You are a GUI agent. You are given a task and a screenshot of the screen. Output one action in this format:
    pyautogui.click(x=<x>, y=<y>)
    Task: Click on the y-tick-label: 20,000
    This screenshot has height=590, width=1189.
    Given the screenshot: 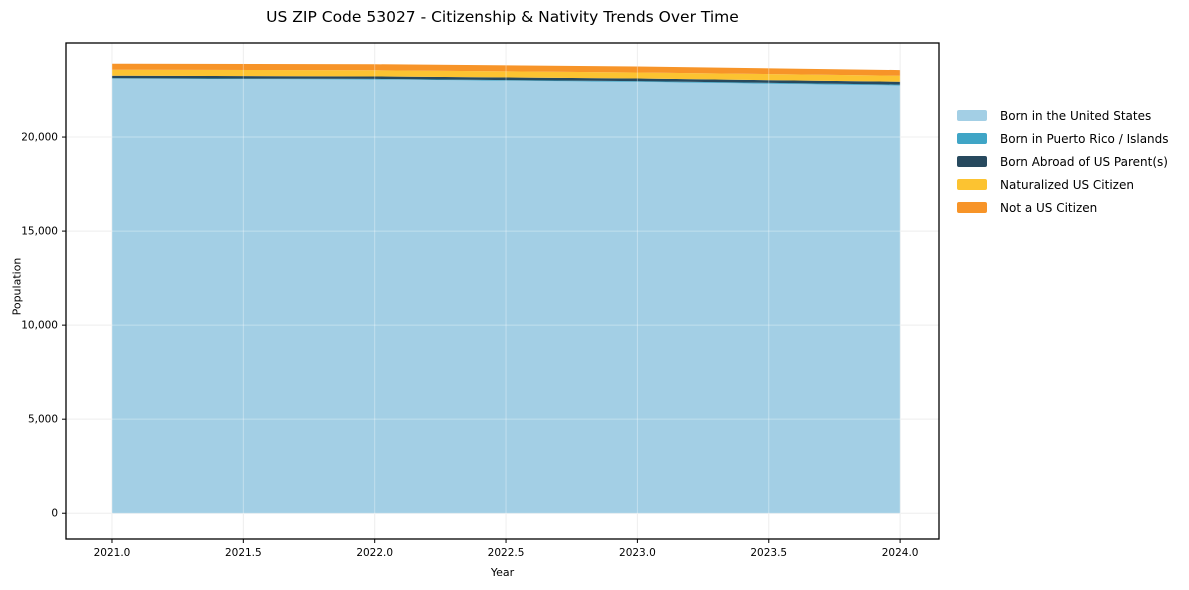 What is the action you would take?
    pyautogui.click(x=39, y=138)
    